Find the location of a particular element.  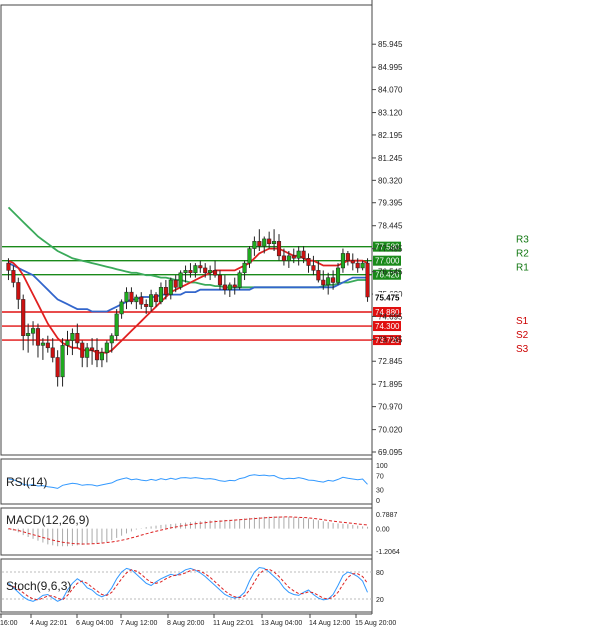

pivot-price-box-s1 is located at coordinates (387, 311).